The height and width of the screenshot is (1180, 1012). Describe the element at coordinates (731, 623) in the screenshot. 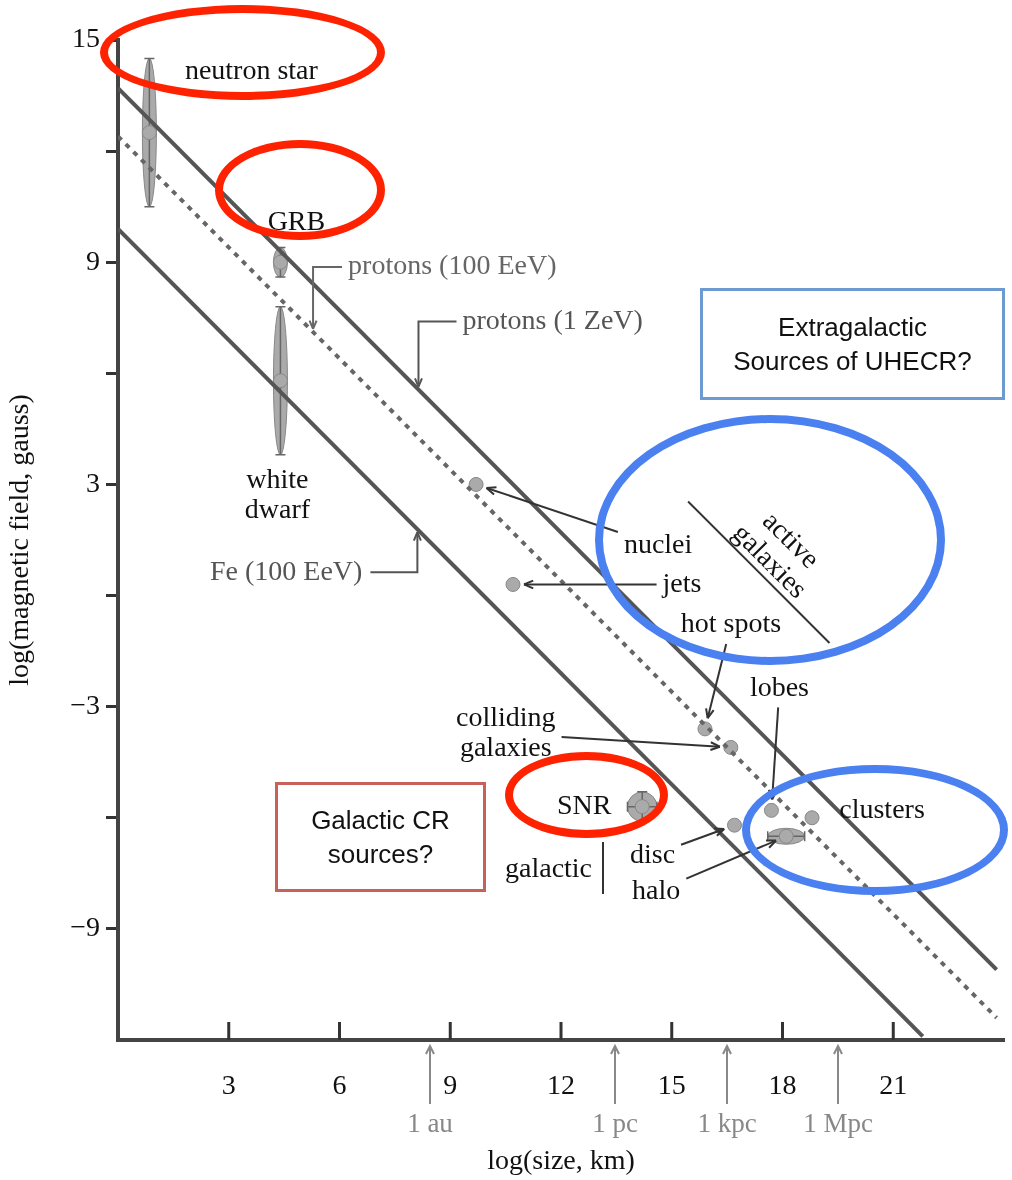

I see `text: hot spots` at that location.